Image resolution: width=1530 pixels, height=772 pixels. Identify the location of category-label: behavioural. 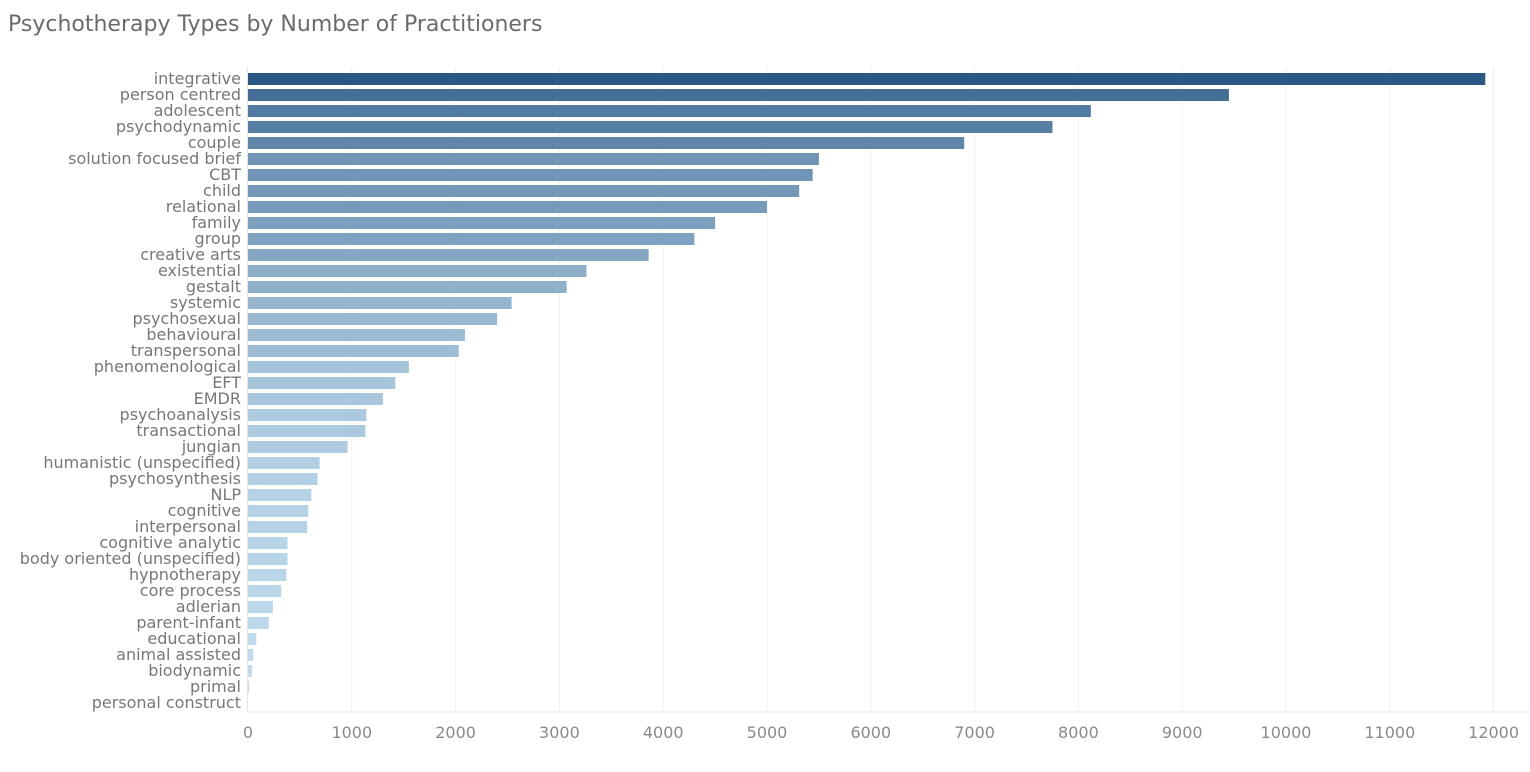
(193, 334).